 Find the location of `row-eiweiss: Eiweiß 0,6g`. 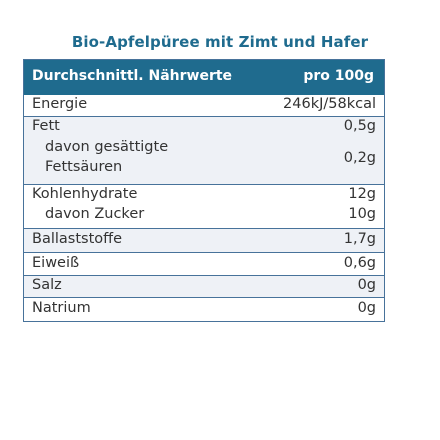

row-eiweiss: Eiweiß 0,6g is located at coordinates (204, 264).